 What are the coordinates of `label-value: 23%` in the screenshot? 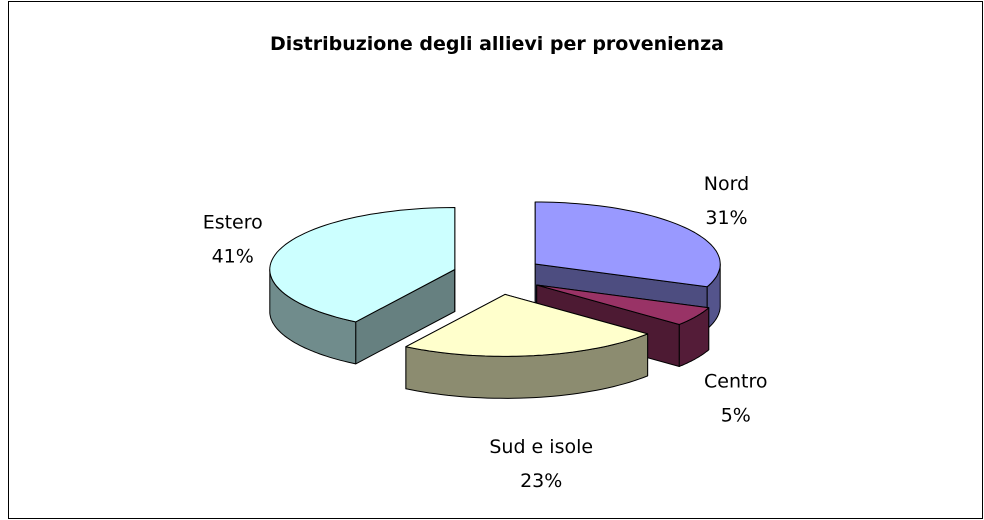 It's located at (541, 481).